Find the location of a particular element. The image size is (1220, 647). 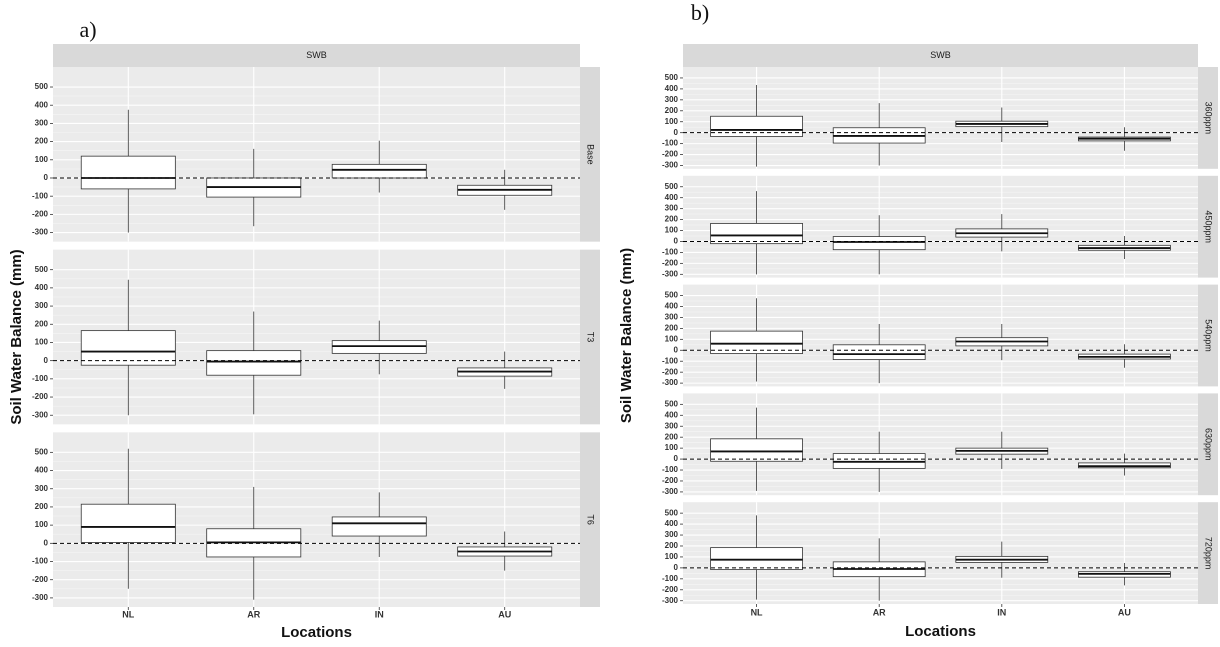

facet-label: T6 is located at coordinates (591, 519).